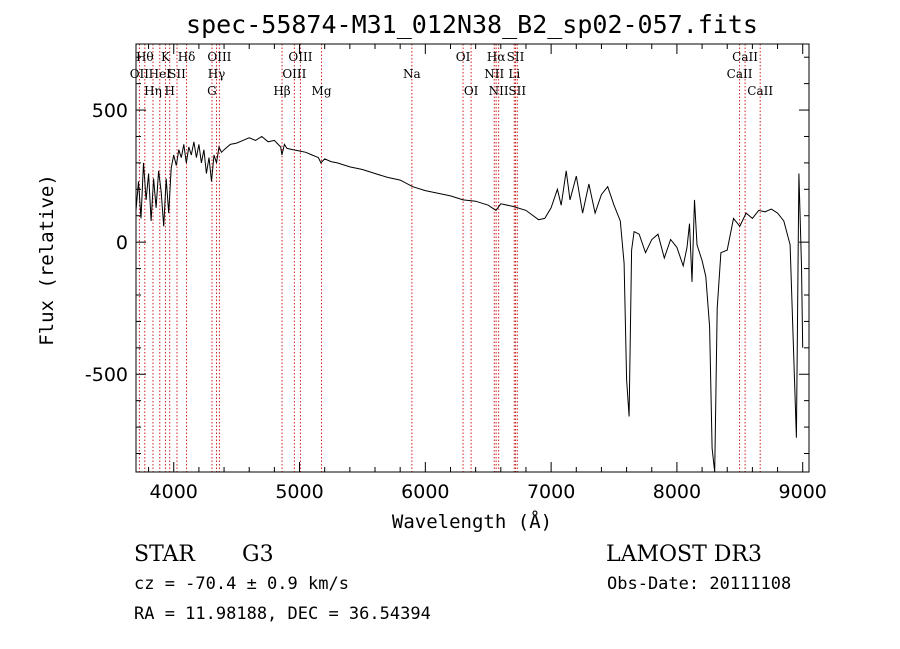  I want to click on x-tick-label: 8000, so click(677, 492).